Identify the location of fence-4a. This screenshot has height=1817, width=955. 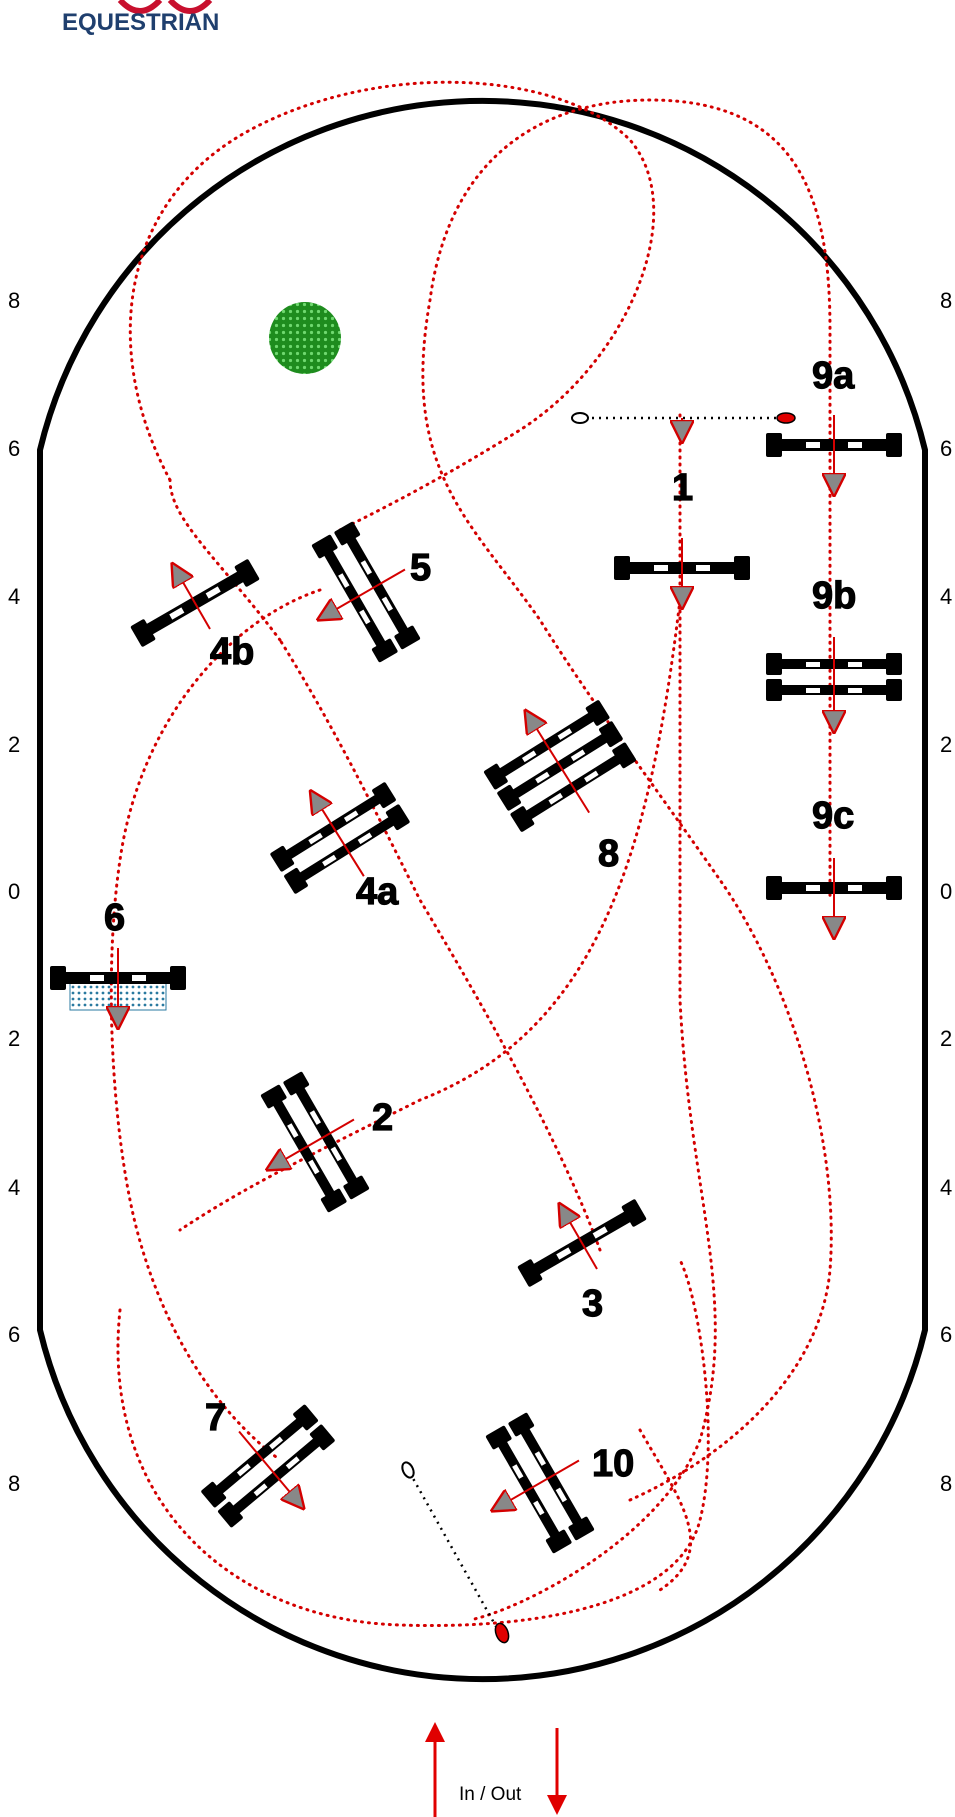
(340, 838).